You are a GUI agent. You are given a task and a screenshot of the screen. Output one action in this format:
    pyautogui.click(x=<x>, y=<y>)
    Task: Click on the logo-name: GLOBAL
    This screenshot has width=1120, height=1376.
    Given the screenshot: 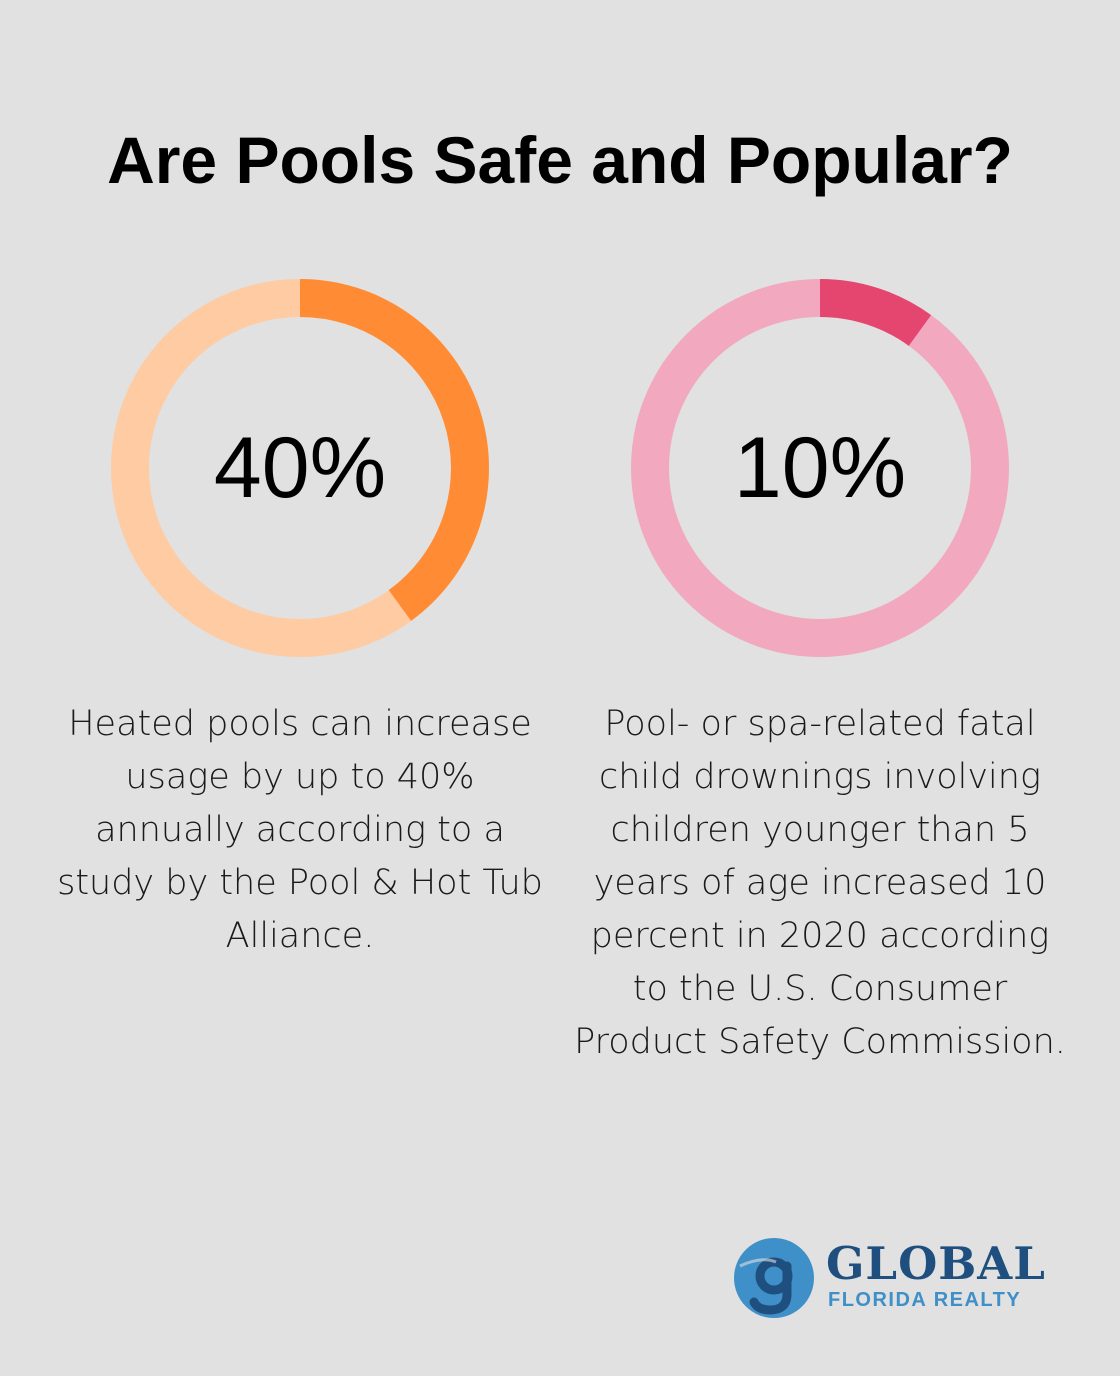 What is the action you would take?
    pyautogui.click(x=936, y=1263)
    